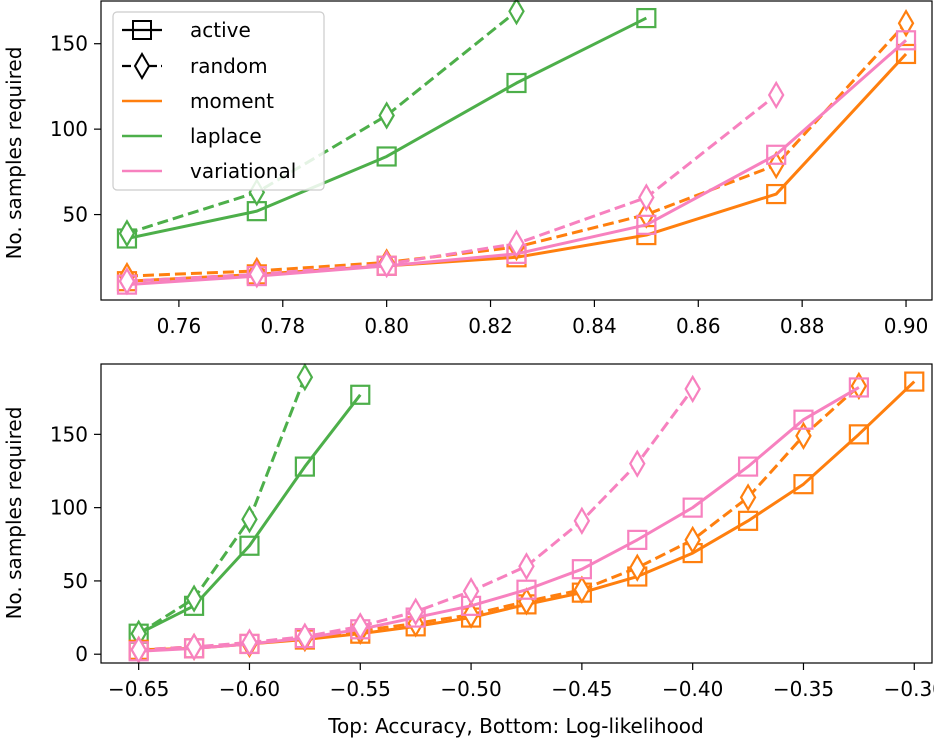 The image size is (934, 741). What do you see at coordinates (470, 689) in the screenshot?
I see `bottom-x-tick-label: −0.50` at bounding box center [470, 689].